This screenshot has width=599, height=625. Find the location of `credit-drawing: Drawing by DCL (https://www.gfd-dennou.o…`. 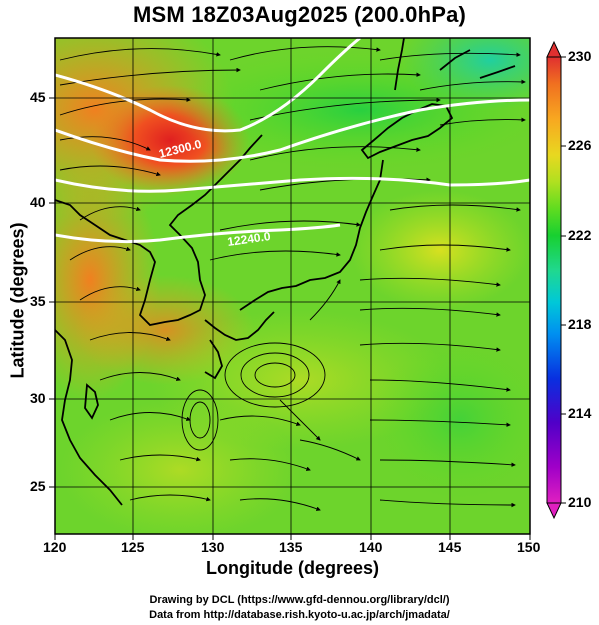

credit-drawing: Drawing by DCL (https://www.gfd-dennou.o… is located at coordinates (299, 600).